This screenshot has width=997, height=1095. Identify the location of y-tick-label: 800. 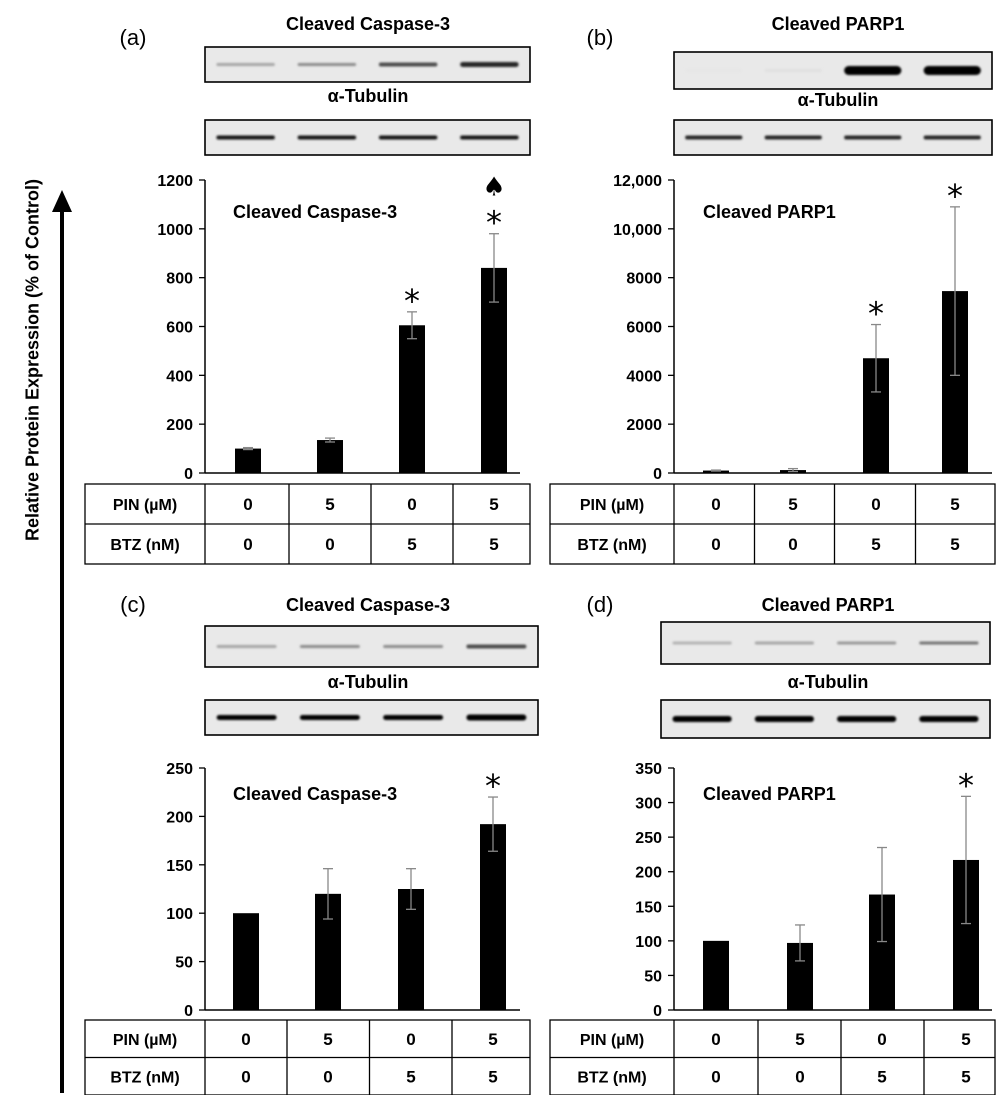
(179, 279).